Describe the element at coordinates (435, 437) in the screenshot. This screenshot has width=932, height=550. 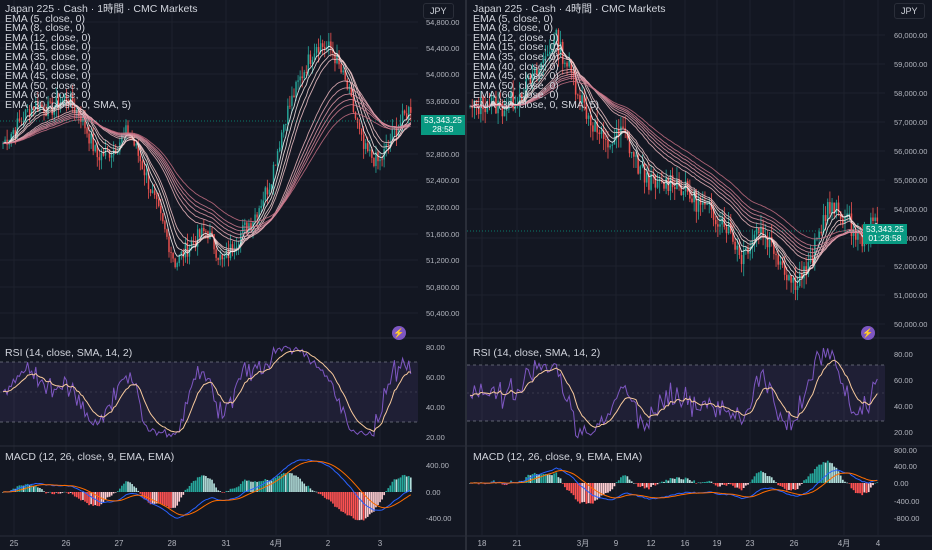
I see `rsi-tick-label: 20.00` at that location.